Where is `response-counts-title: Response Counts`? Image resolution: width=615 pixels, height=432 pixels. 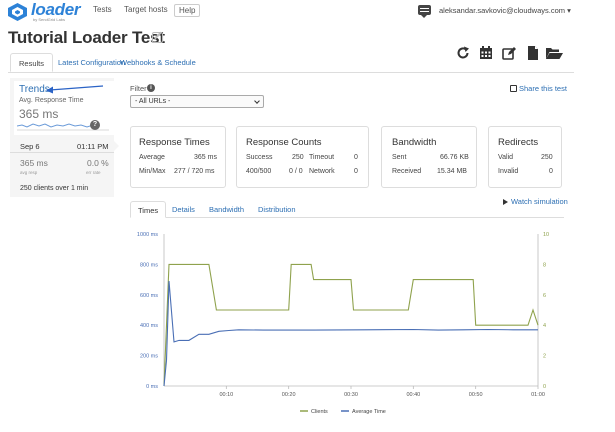 response-counts-title: Response Counts is located at coordinates (284, 142).